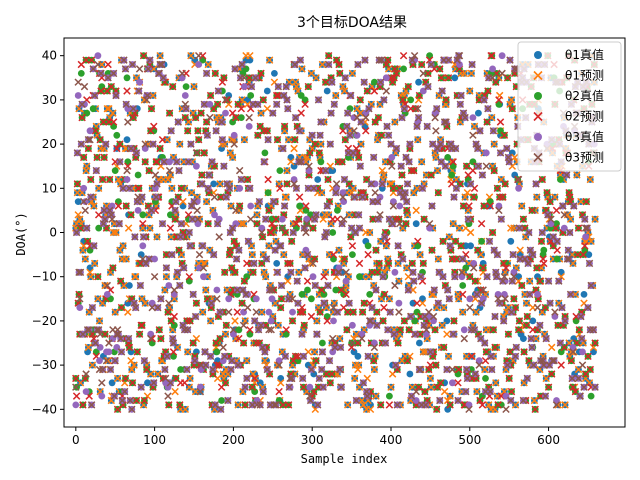 The width and height of the screenshot is (640, 480). Describe the element at coordinates (538, 157) in the screenshot. I see `legend-marker` at that location.